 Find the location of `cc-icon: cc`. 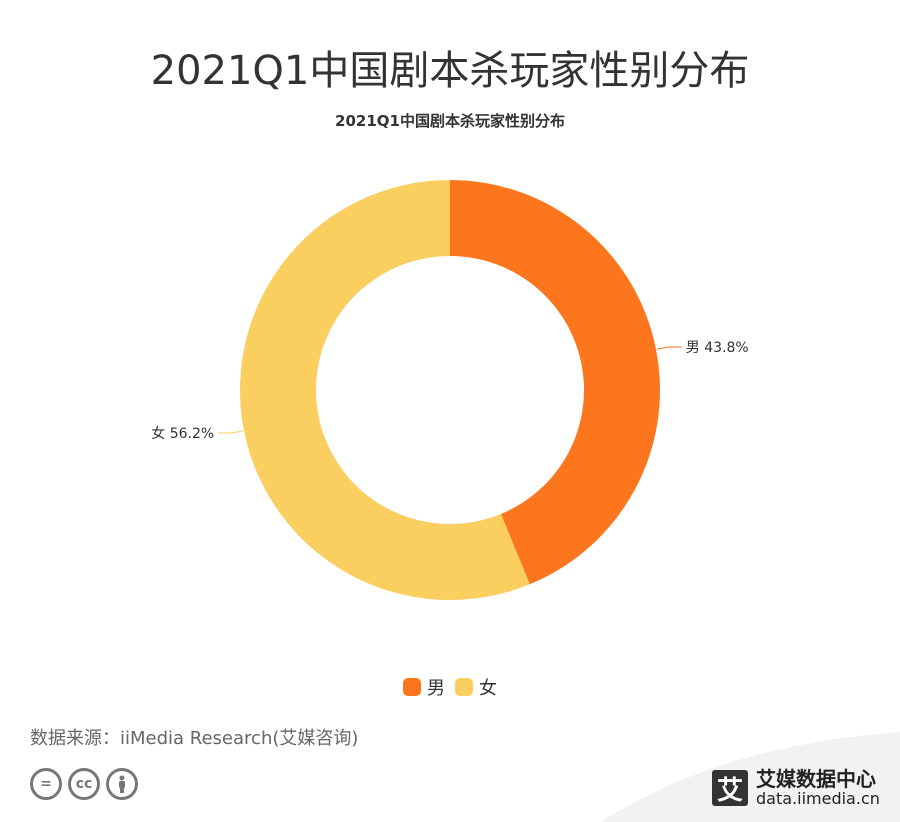

cc-icon: cc is located at coordinates (84, 784).